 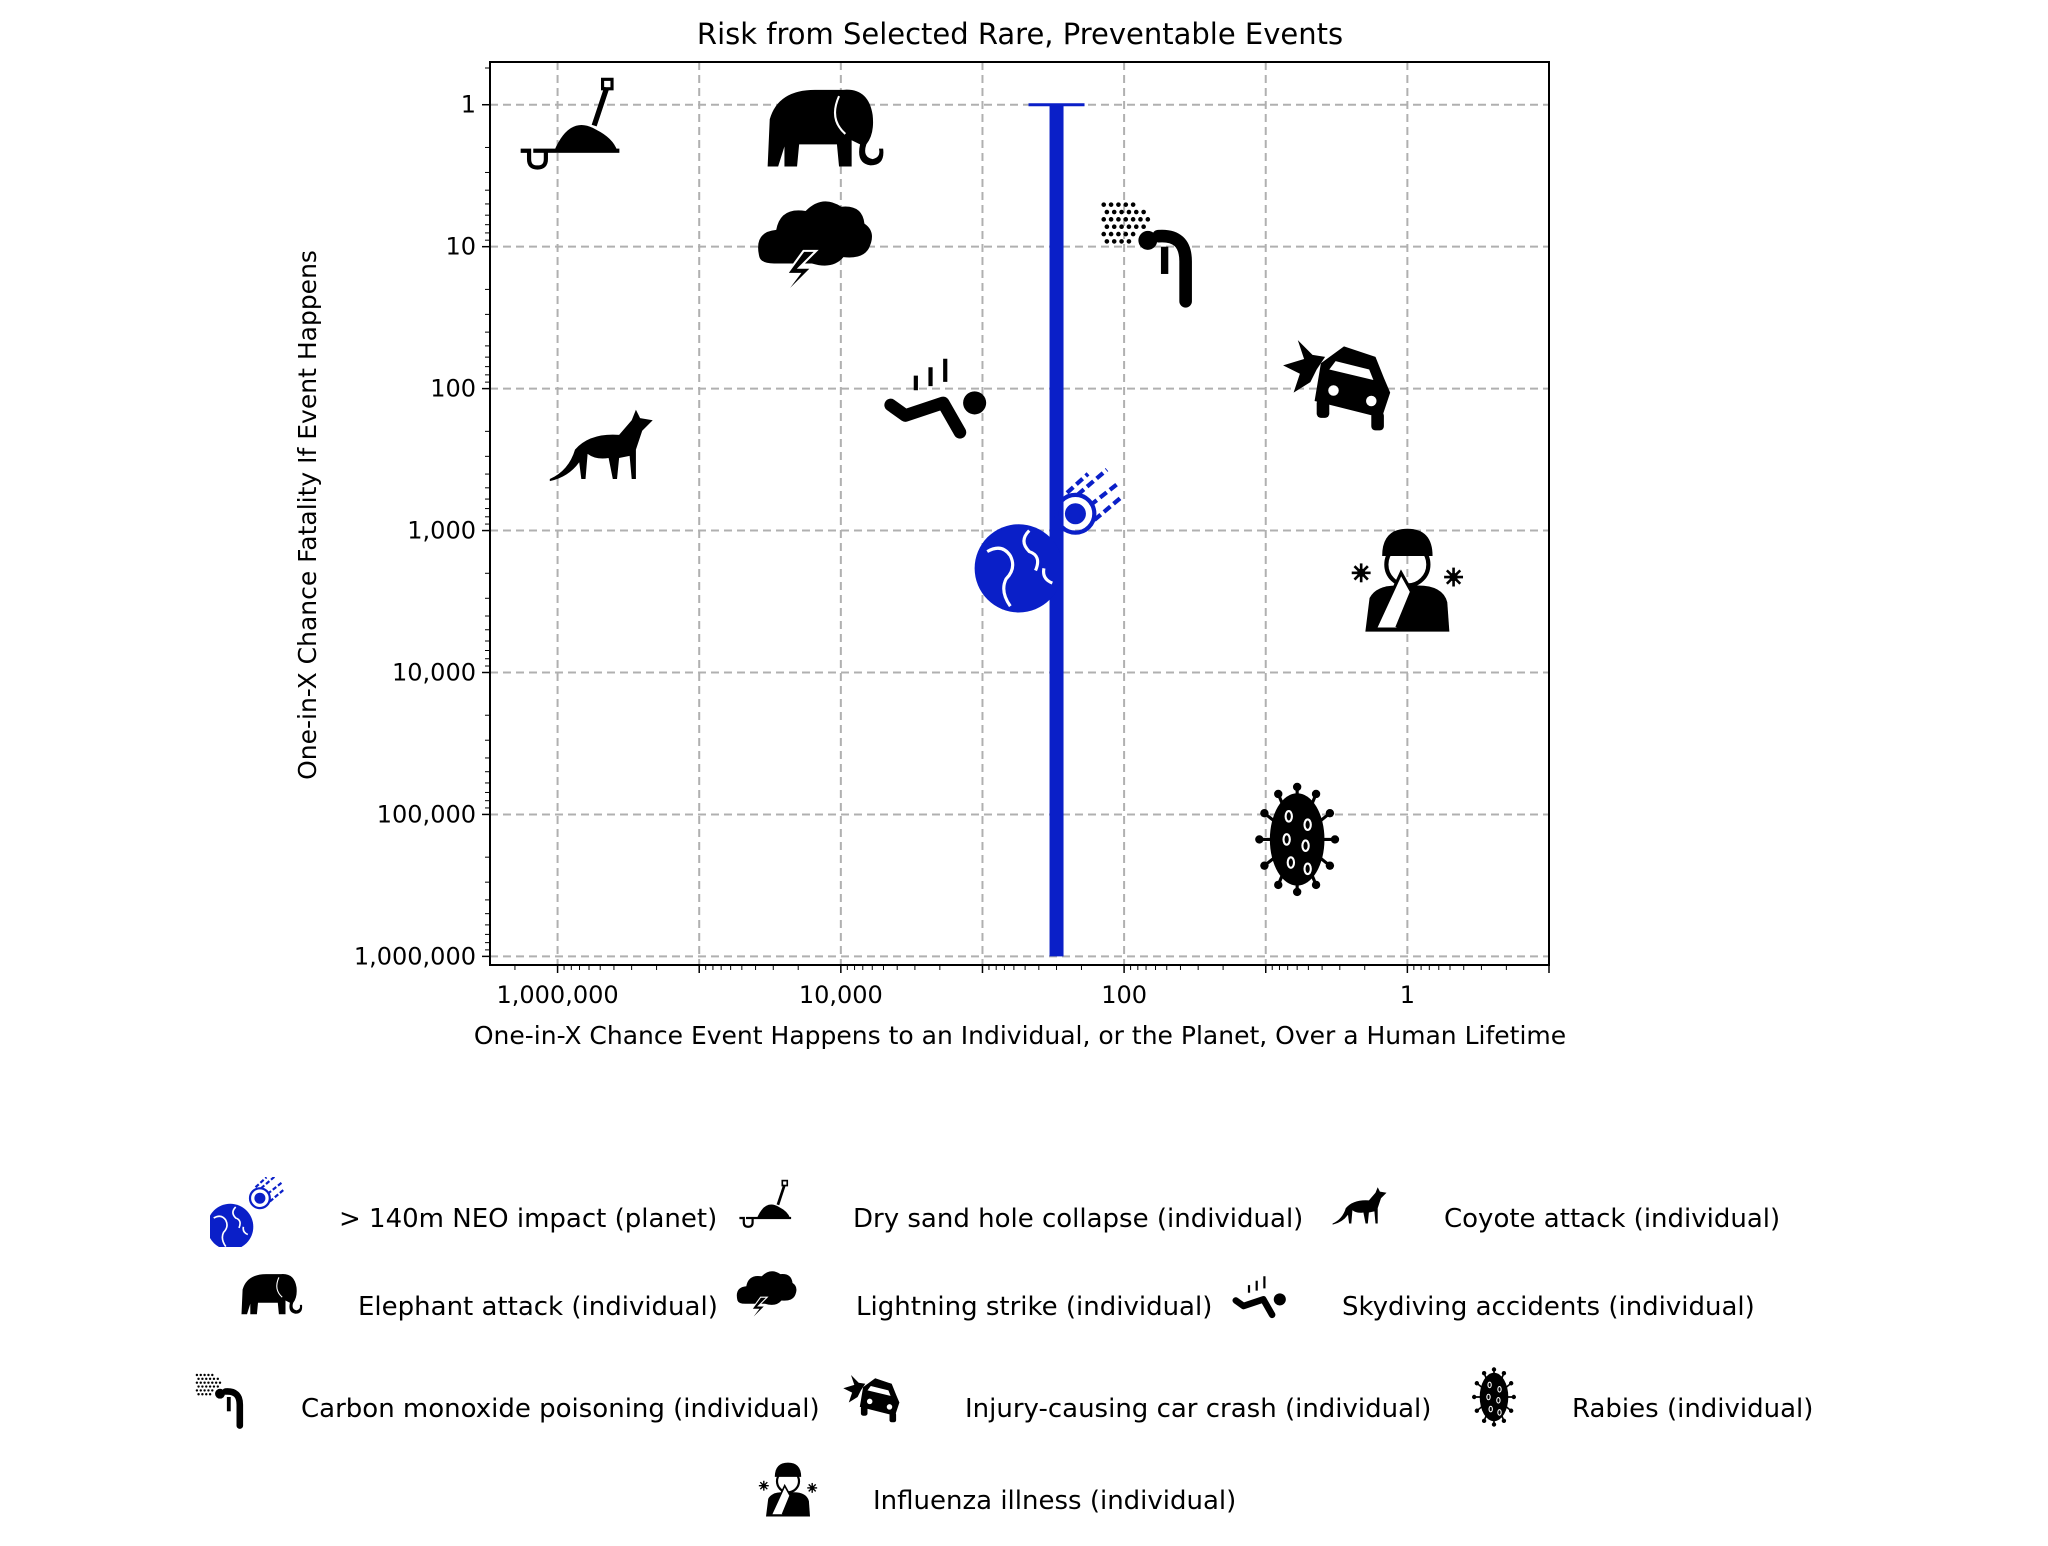 What do you see at coordinates (415, 956) in the screenshot?
I see `y-tick-label: 1,000,000` at bounding box center [415, 956].